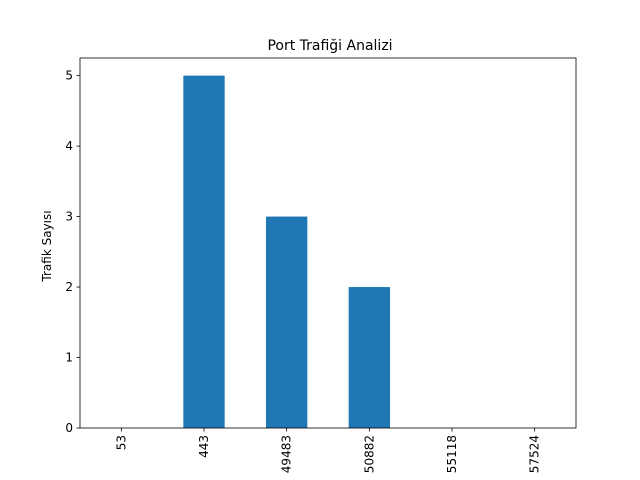  Describe the element at coordinates (535, 454) in the screenshot. I see `x-tick-label: 57524` at that location.